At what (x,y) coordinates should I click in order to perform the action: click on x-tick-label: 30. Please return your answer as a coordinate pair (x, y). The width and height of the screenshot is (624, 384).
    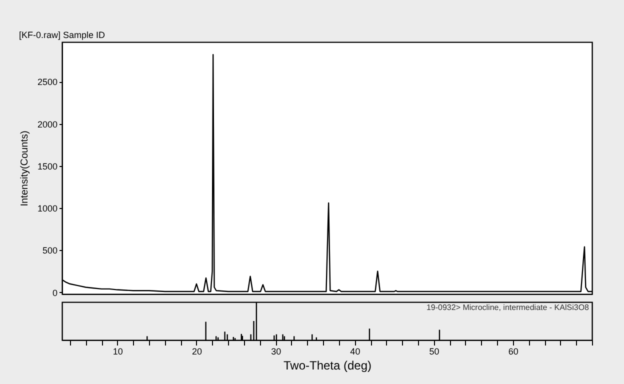
    Looking at the image, I should click on (276, 351).